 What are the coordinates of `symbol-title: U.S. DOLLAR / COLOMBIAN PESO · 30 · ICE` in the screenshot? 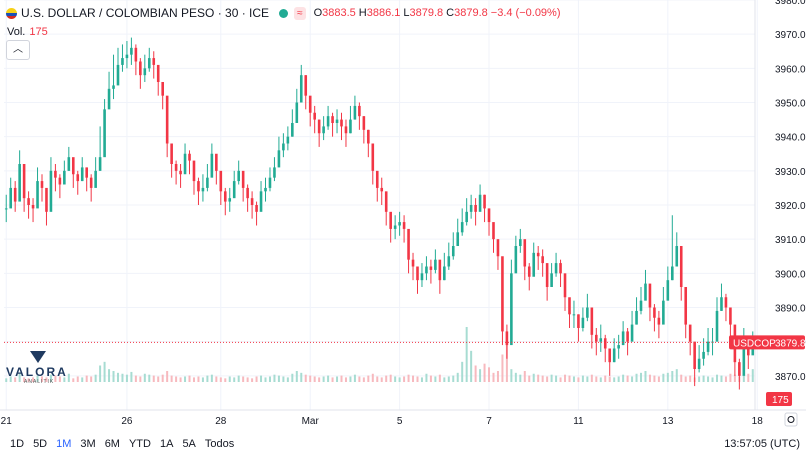 It's located at (145, 13).